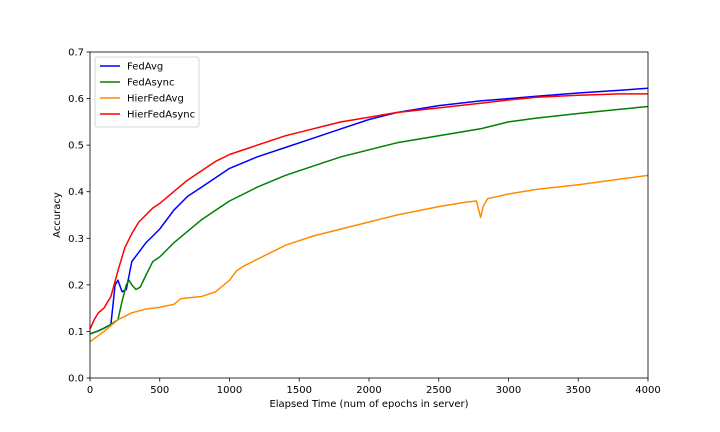  I want to click on legend-box, so click(147, 92).